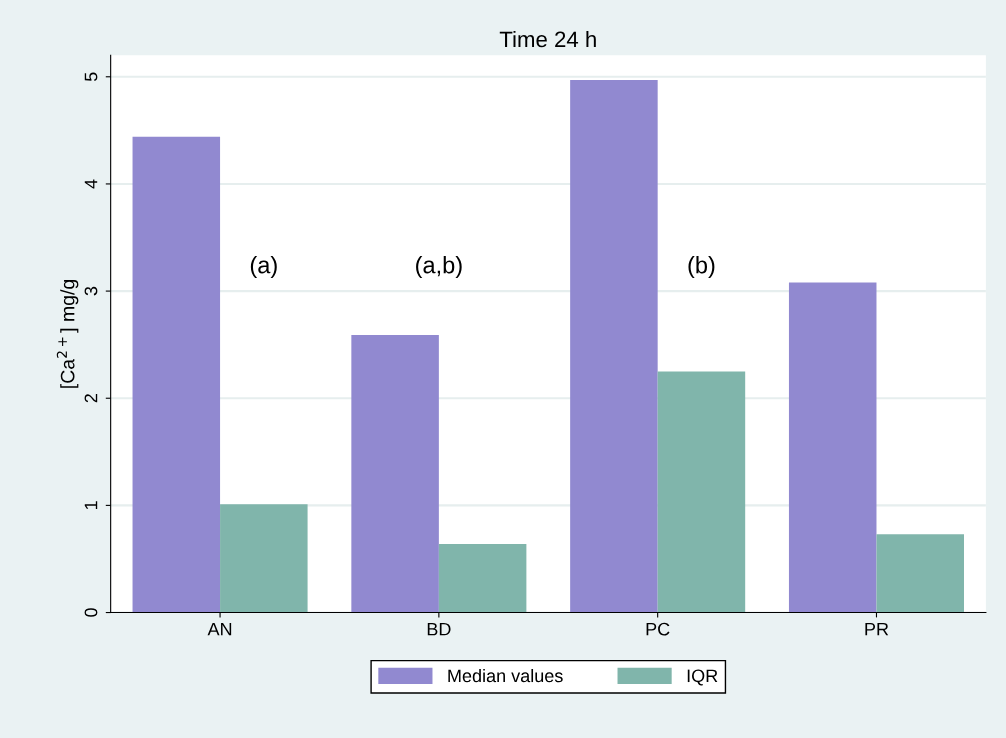  What do you see at coordinates (658, 629) in the screenshot?
I see `x-tick-label: PC` at bounding box center [658, 629].